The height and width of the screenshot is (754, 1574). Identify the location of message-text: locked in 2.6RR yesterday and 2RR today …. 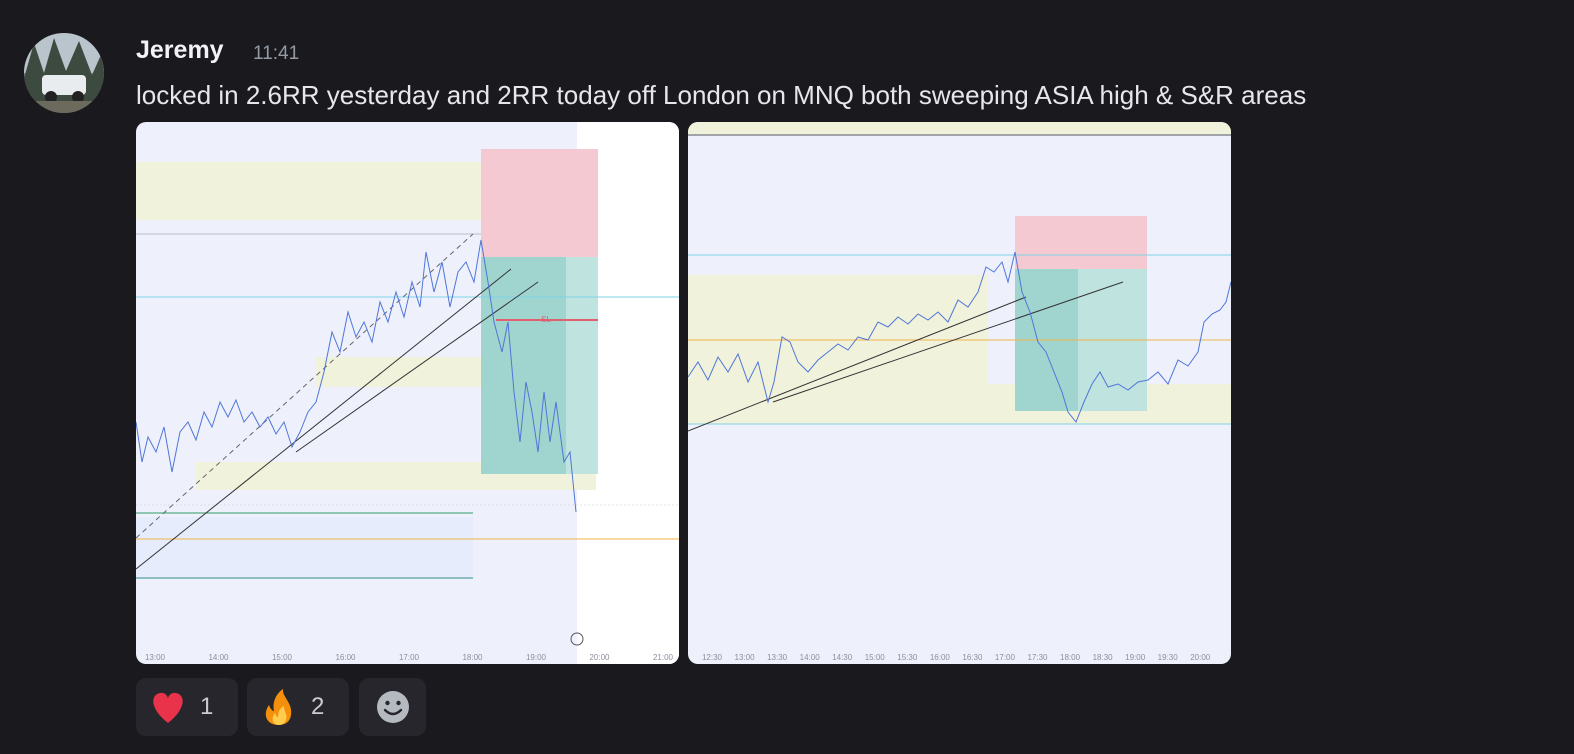
(721, 95).